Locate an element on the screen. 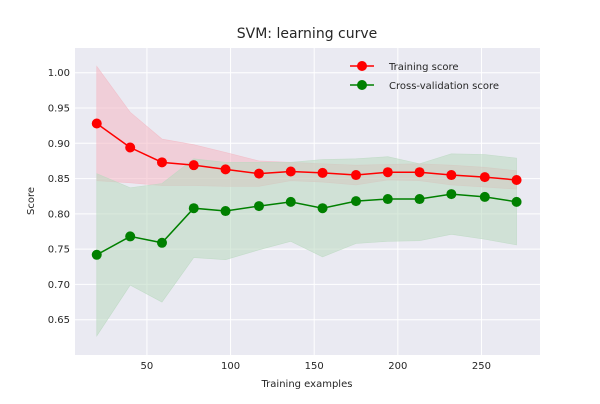 The height and width of the screenshot is (404, 600). y-tick-label: 0.90 is located at coordinates (59, 144).